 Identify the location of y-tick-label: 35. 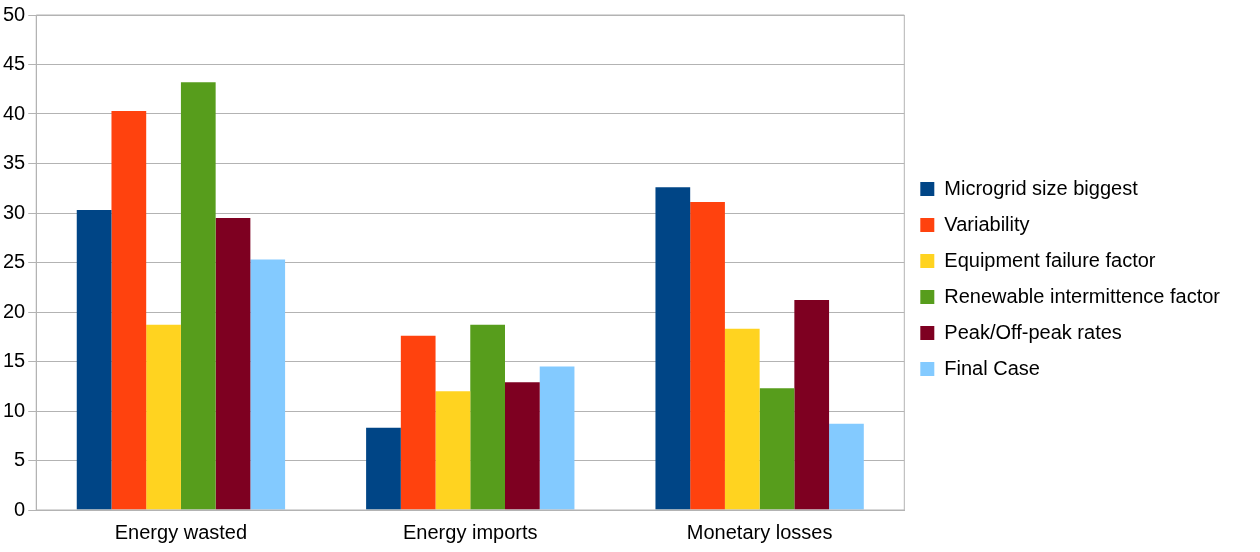
(14, 162).